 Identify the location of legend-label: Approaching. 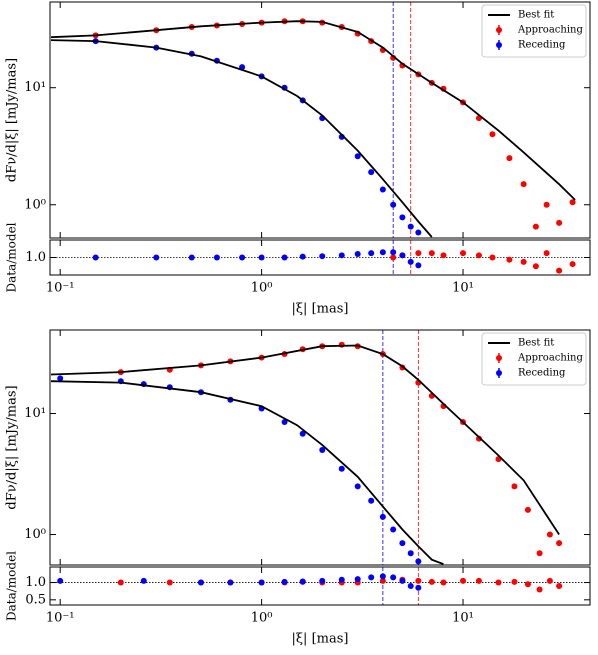
(550, 358).